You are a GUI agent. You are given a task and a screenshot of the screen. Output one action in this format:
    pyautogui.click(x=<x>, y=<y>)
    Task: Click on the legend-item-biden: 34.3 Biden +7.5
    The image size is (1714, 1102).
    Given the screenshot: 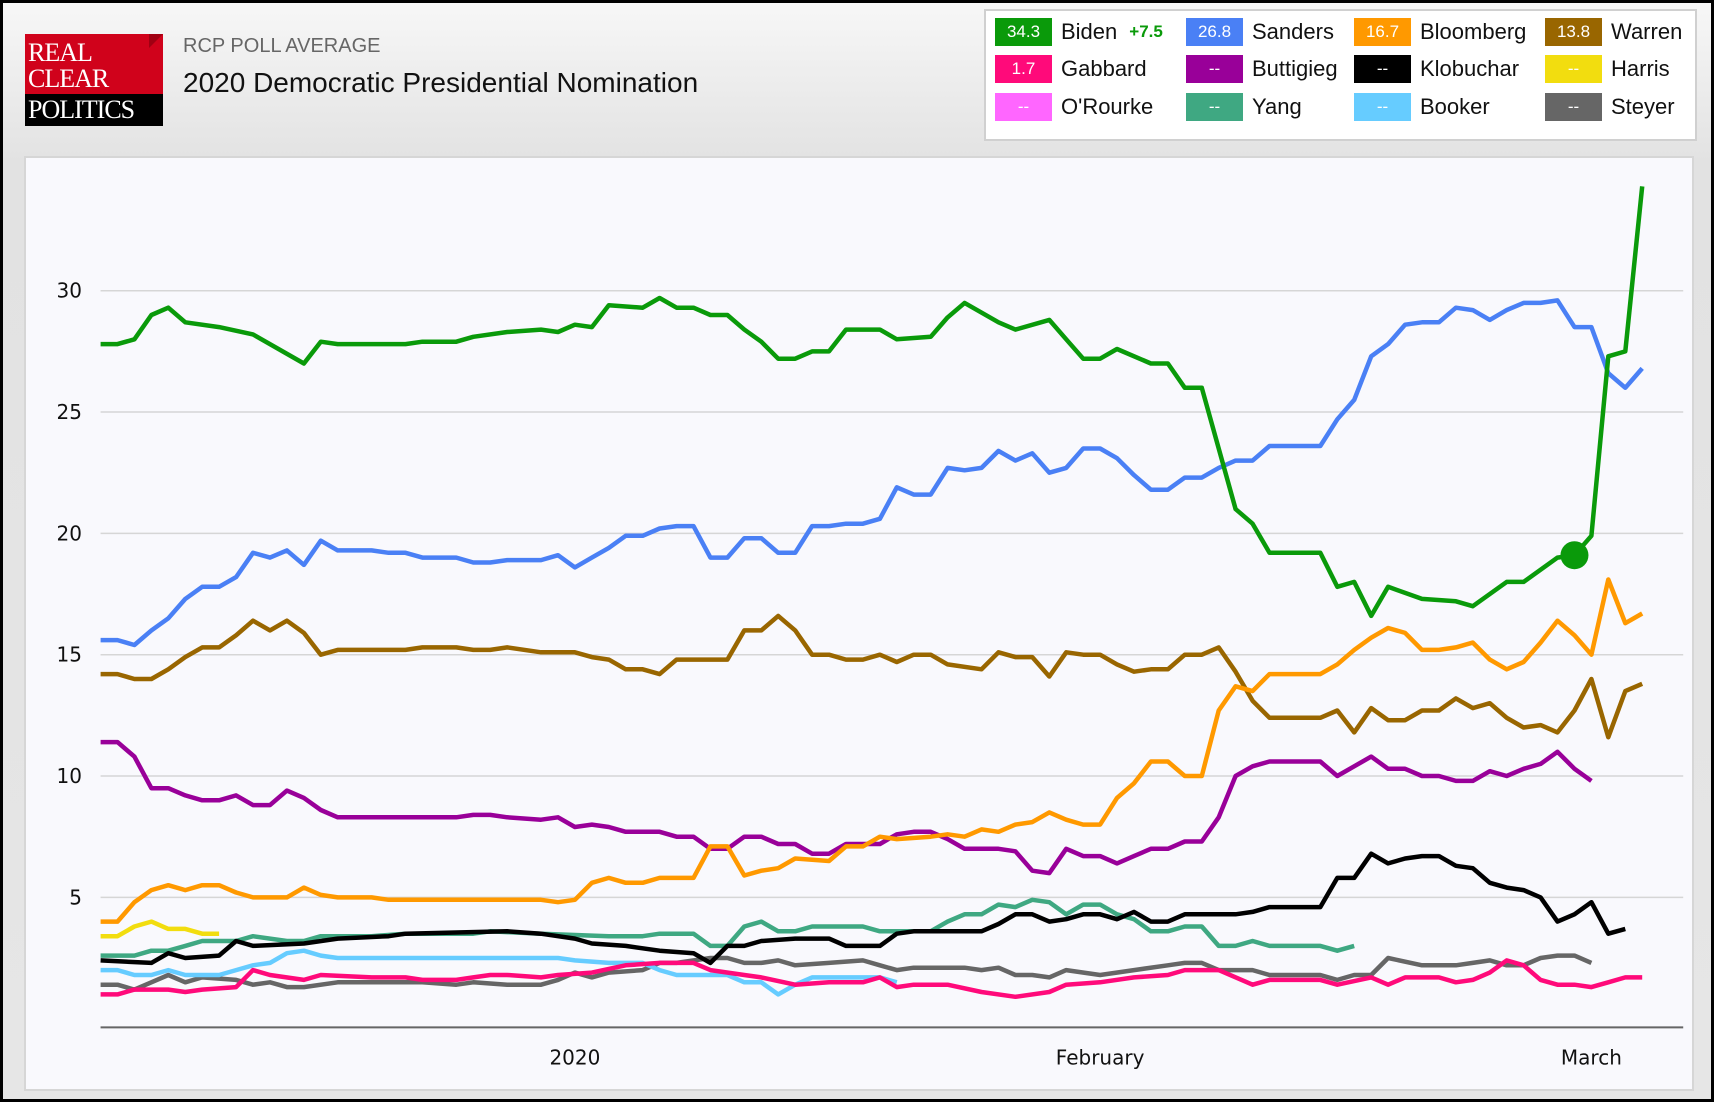 What is the action you would take?
    pyautogui.click(x=1079, y=32)
    